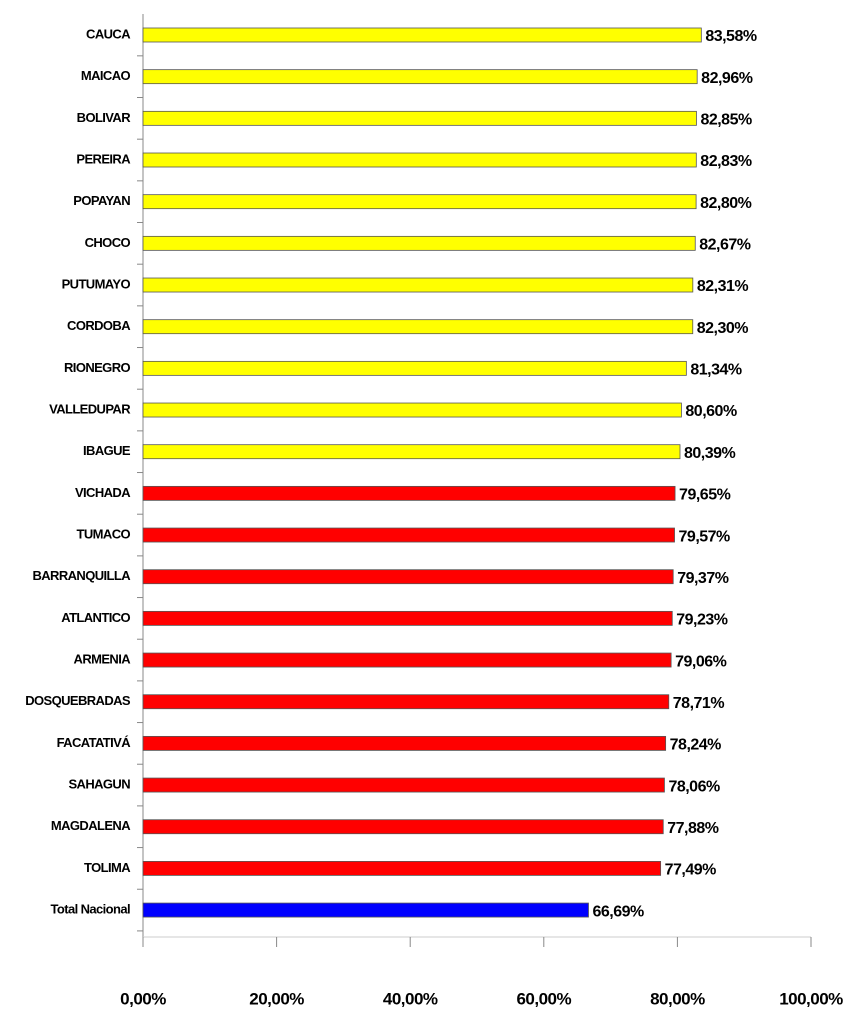  I want to click on x-tick-label: 20,00%, so click(276, 998).